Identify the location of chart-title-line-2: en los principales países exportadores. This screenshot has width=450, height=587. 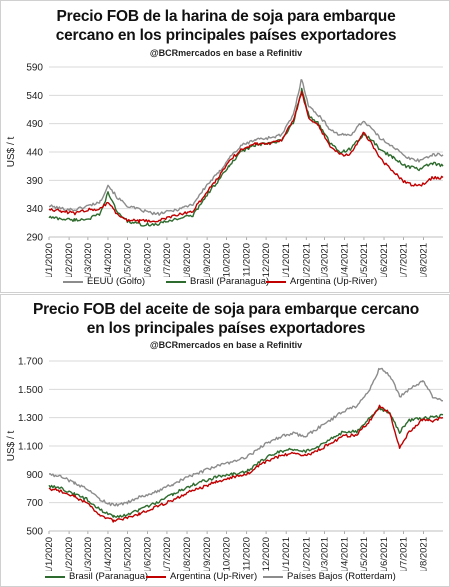
(226, 328).